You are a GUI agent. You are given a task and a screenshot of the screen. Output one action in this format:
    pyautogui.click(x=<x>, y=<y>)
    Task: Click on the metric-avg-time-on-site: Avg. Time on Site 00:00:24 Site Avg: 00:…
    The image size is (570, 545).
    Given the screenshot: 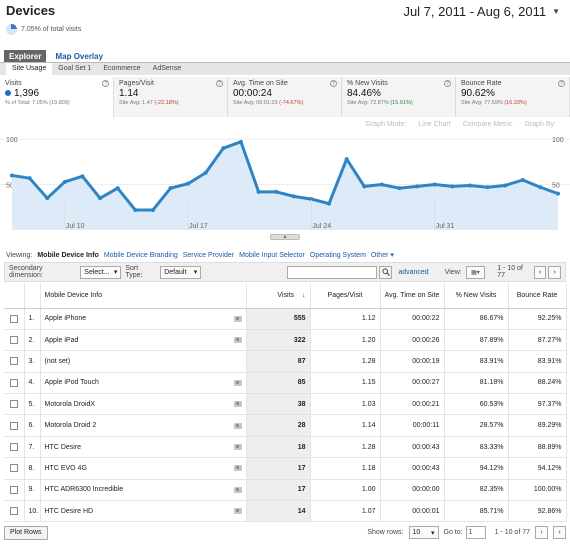 What is the action you would take?
    pyautogui.click(x=285, y=97)
    